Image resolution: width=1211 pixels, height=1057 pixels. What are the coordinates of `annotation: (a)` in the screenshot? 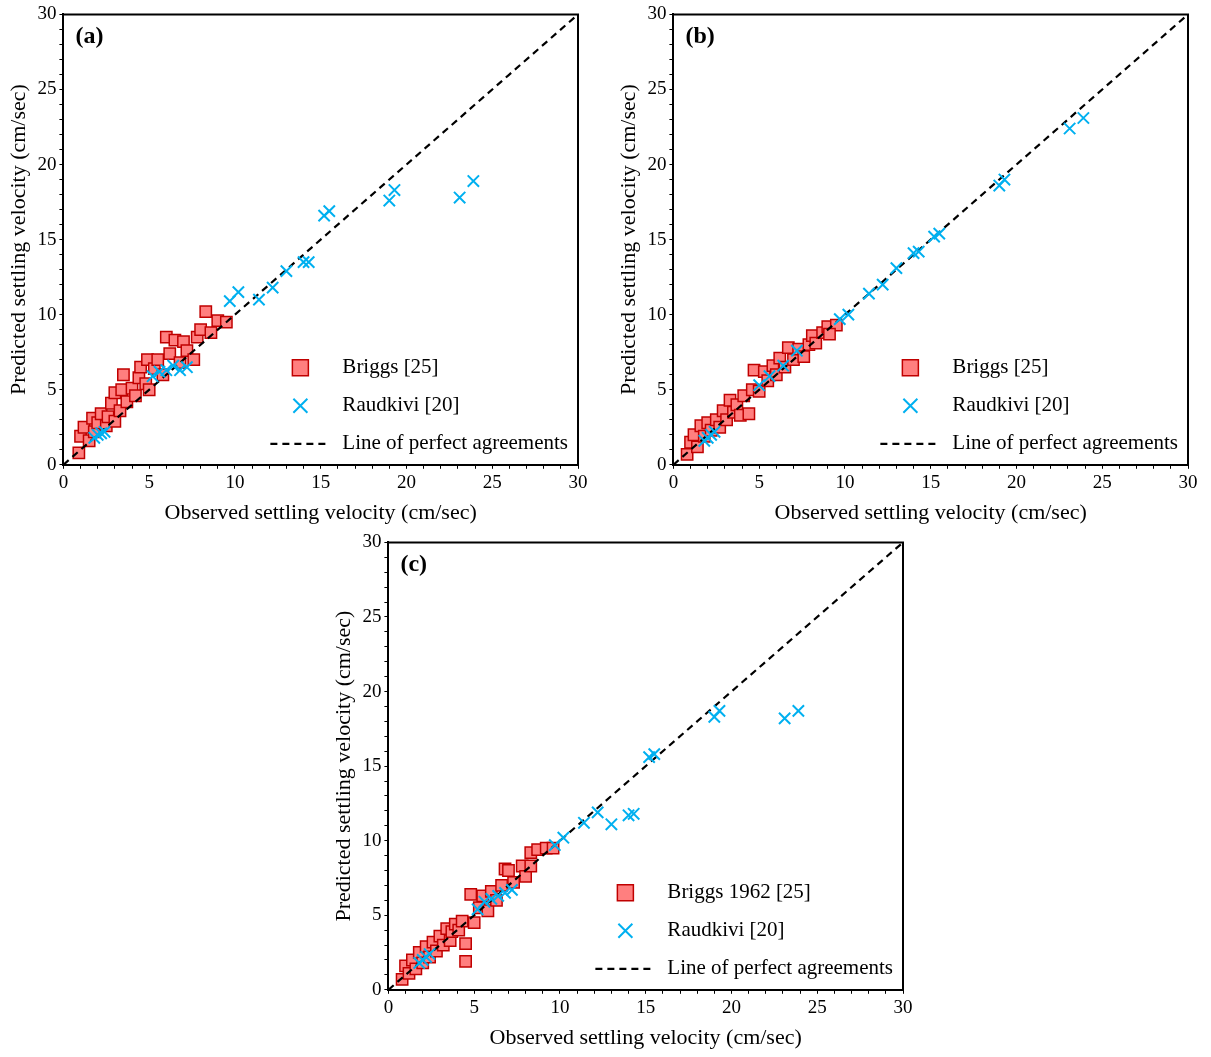 It's located at (89, 34).